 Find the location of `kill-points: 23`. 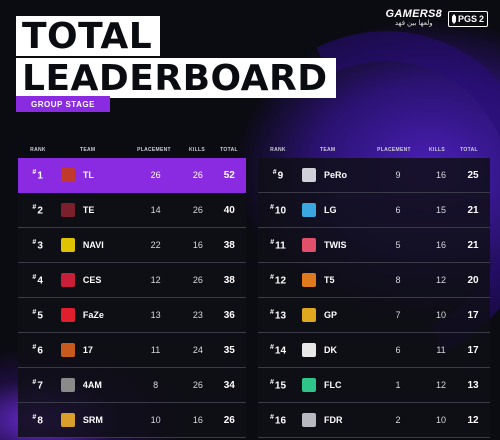

kill-points: 23 is located at coordinates (197, 315).